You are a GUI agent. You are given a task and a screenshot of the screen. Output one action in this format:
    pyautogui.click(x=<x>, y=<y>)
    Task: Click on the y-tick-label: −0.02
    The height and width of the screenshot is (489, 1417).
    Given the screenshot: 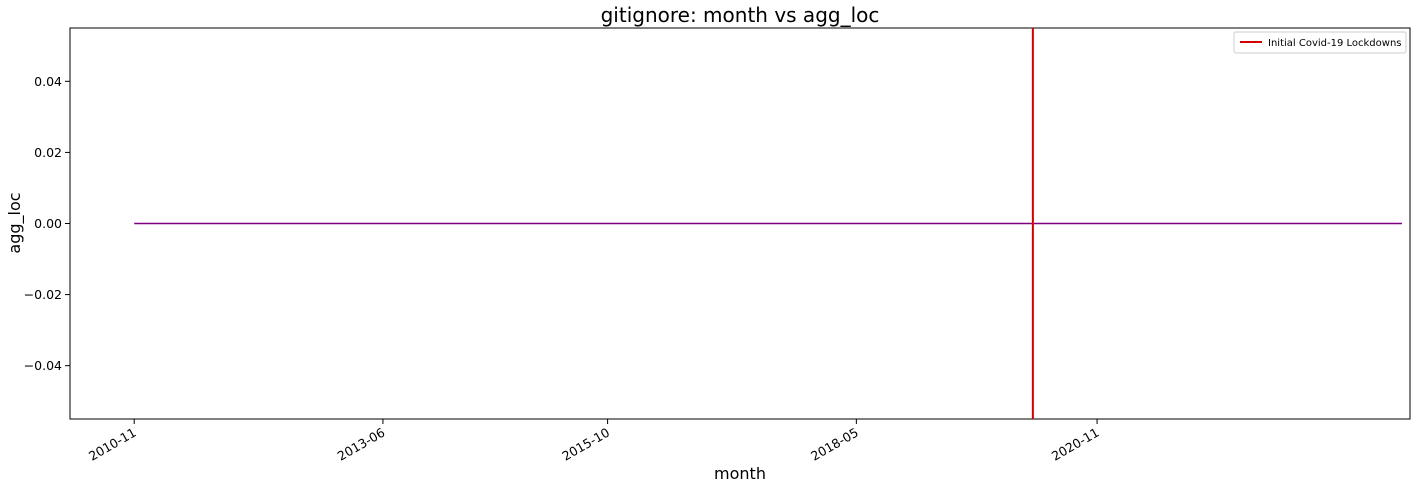 What is the action you would take?
    pyautogui.click(x=43, y=294)
    